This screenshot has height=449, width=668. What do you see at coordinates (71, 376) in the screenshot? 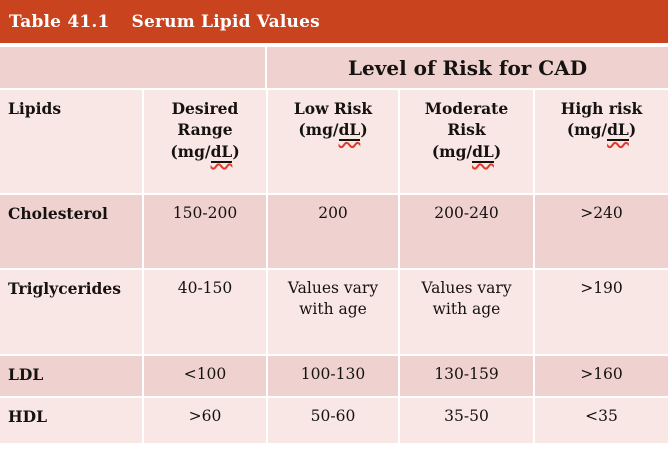
I see `row-label-ldl: LDL` at bounding box center [71, 376].